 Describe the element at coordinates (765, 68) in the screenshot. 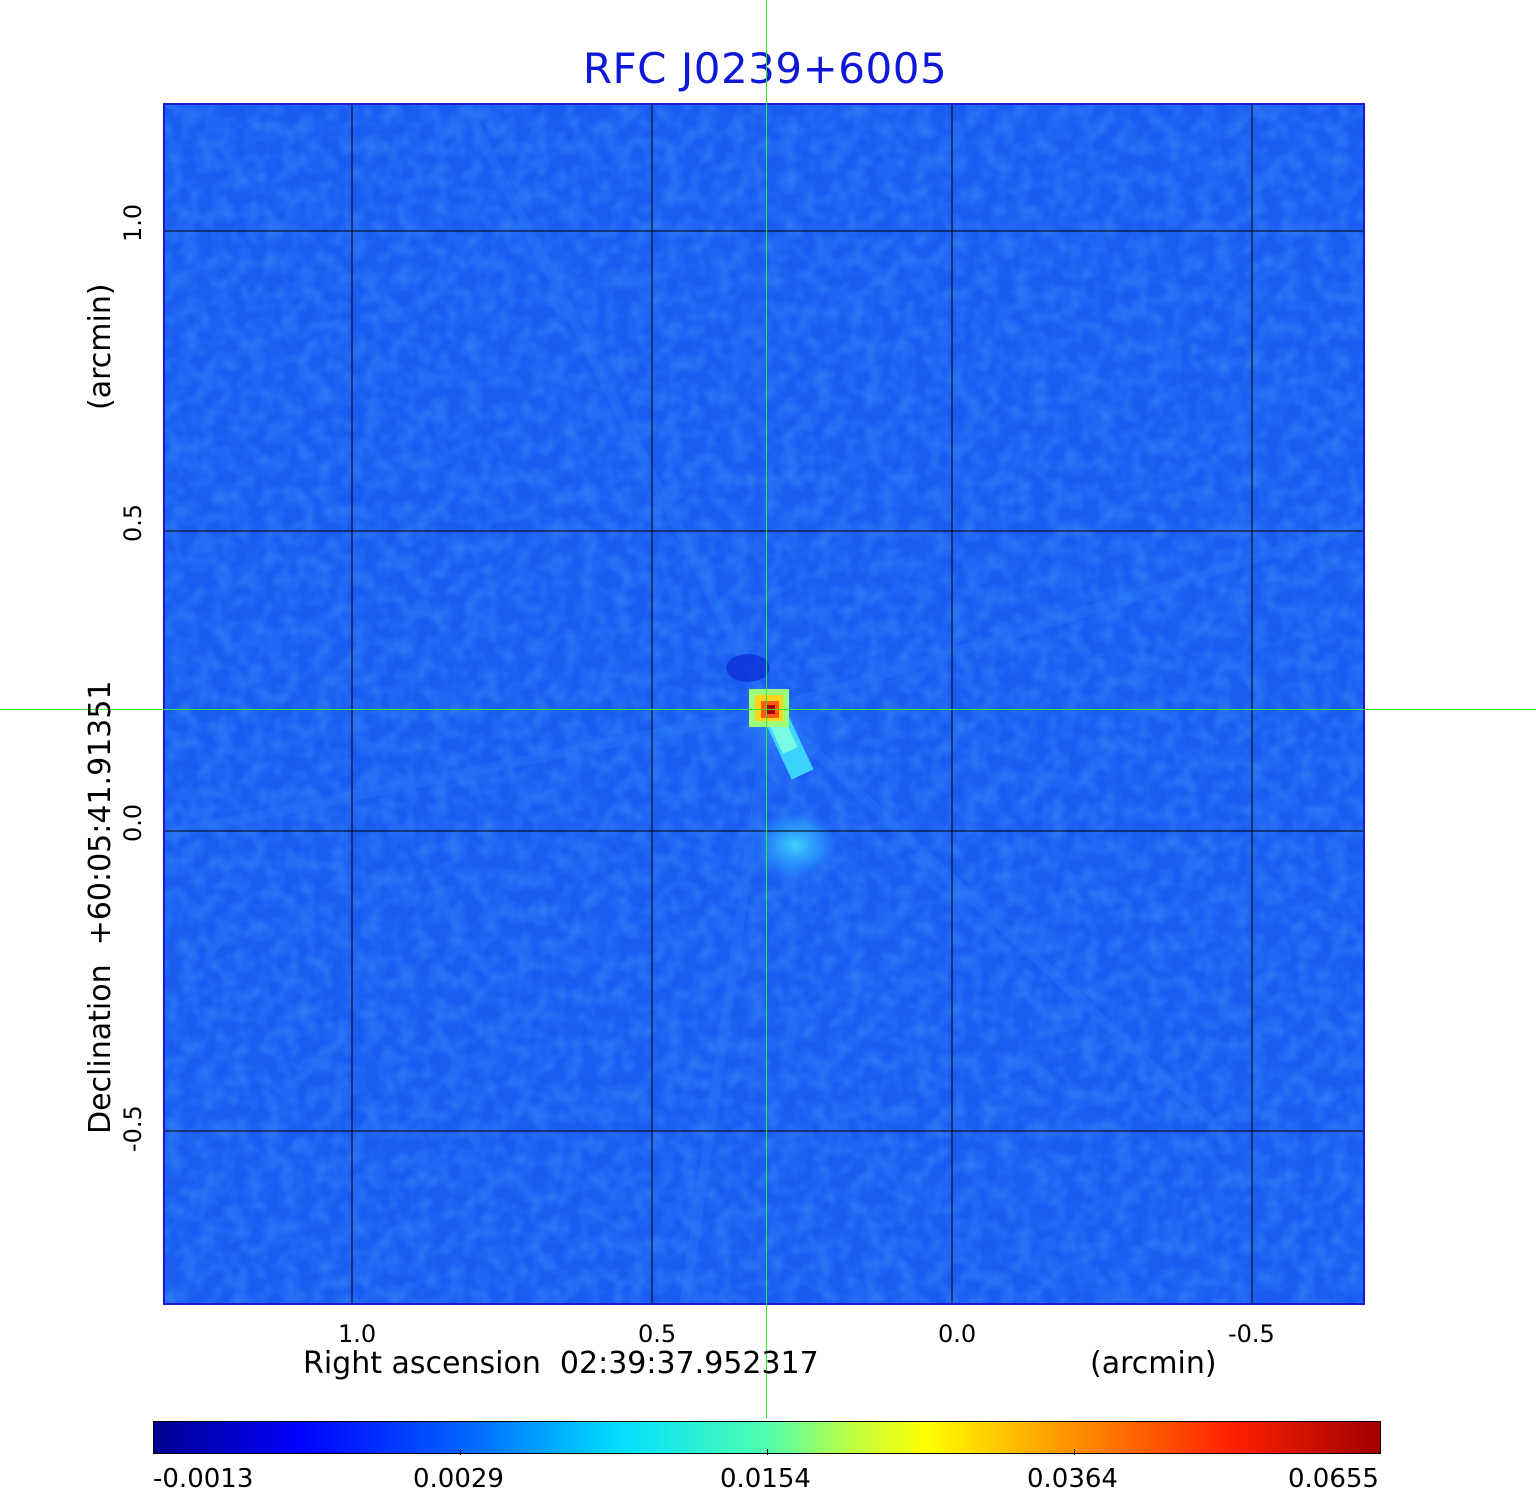

I see `plot-title: RFC J0239+6005` at that location.